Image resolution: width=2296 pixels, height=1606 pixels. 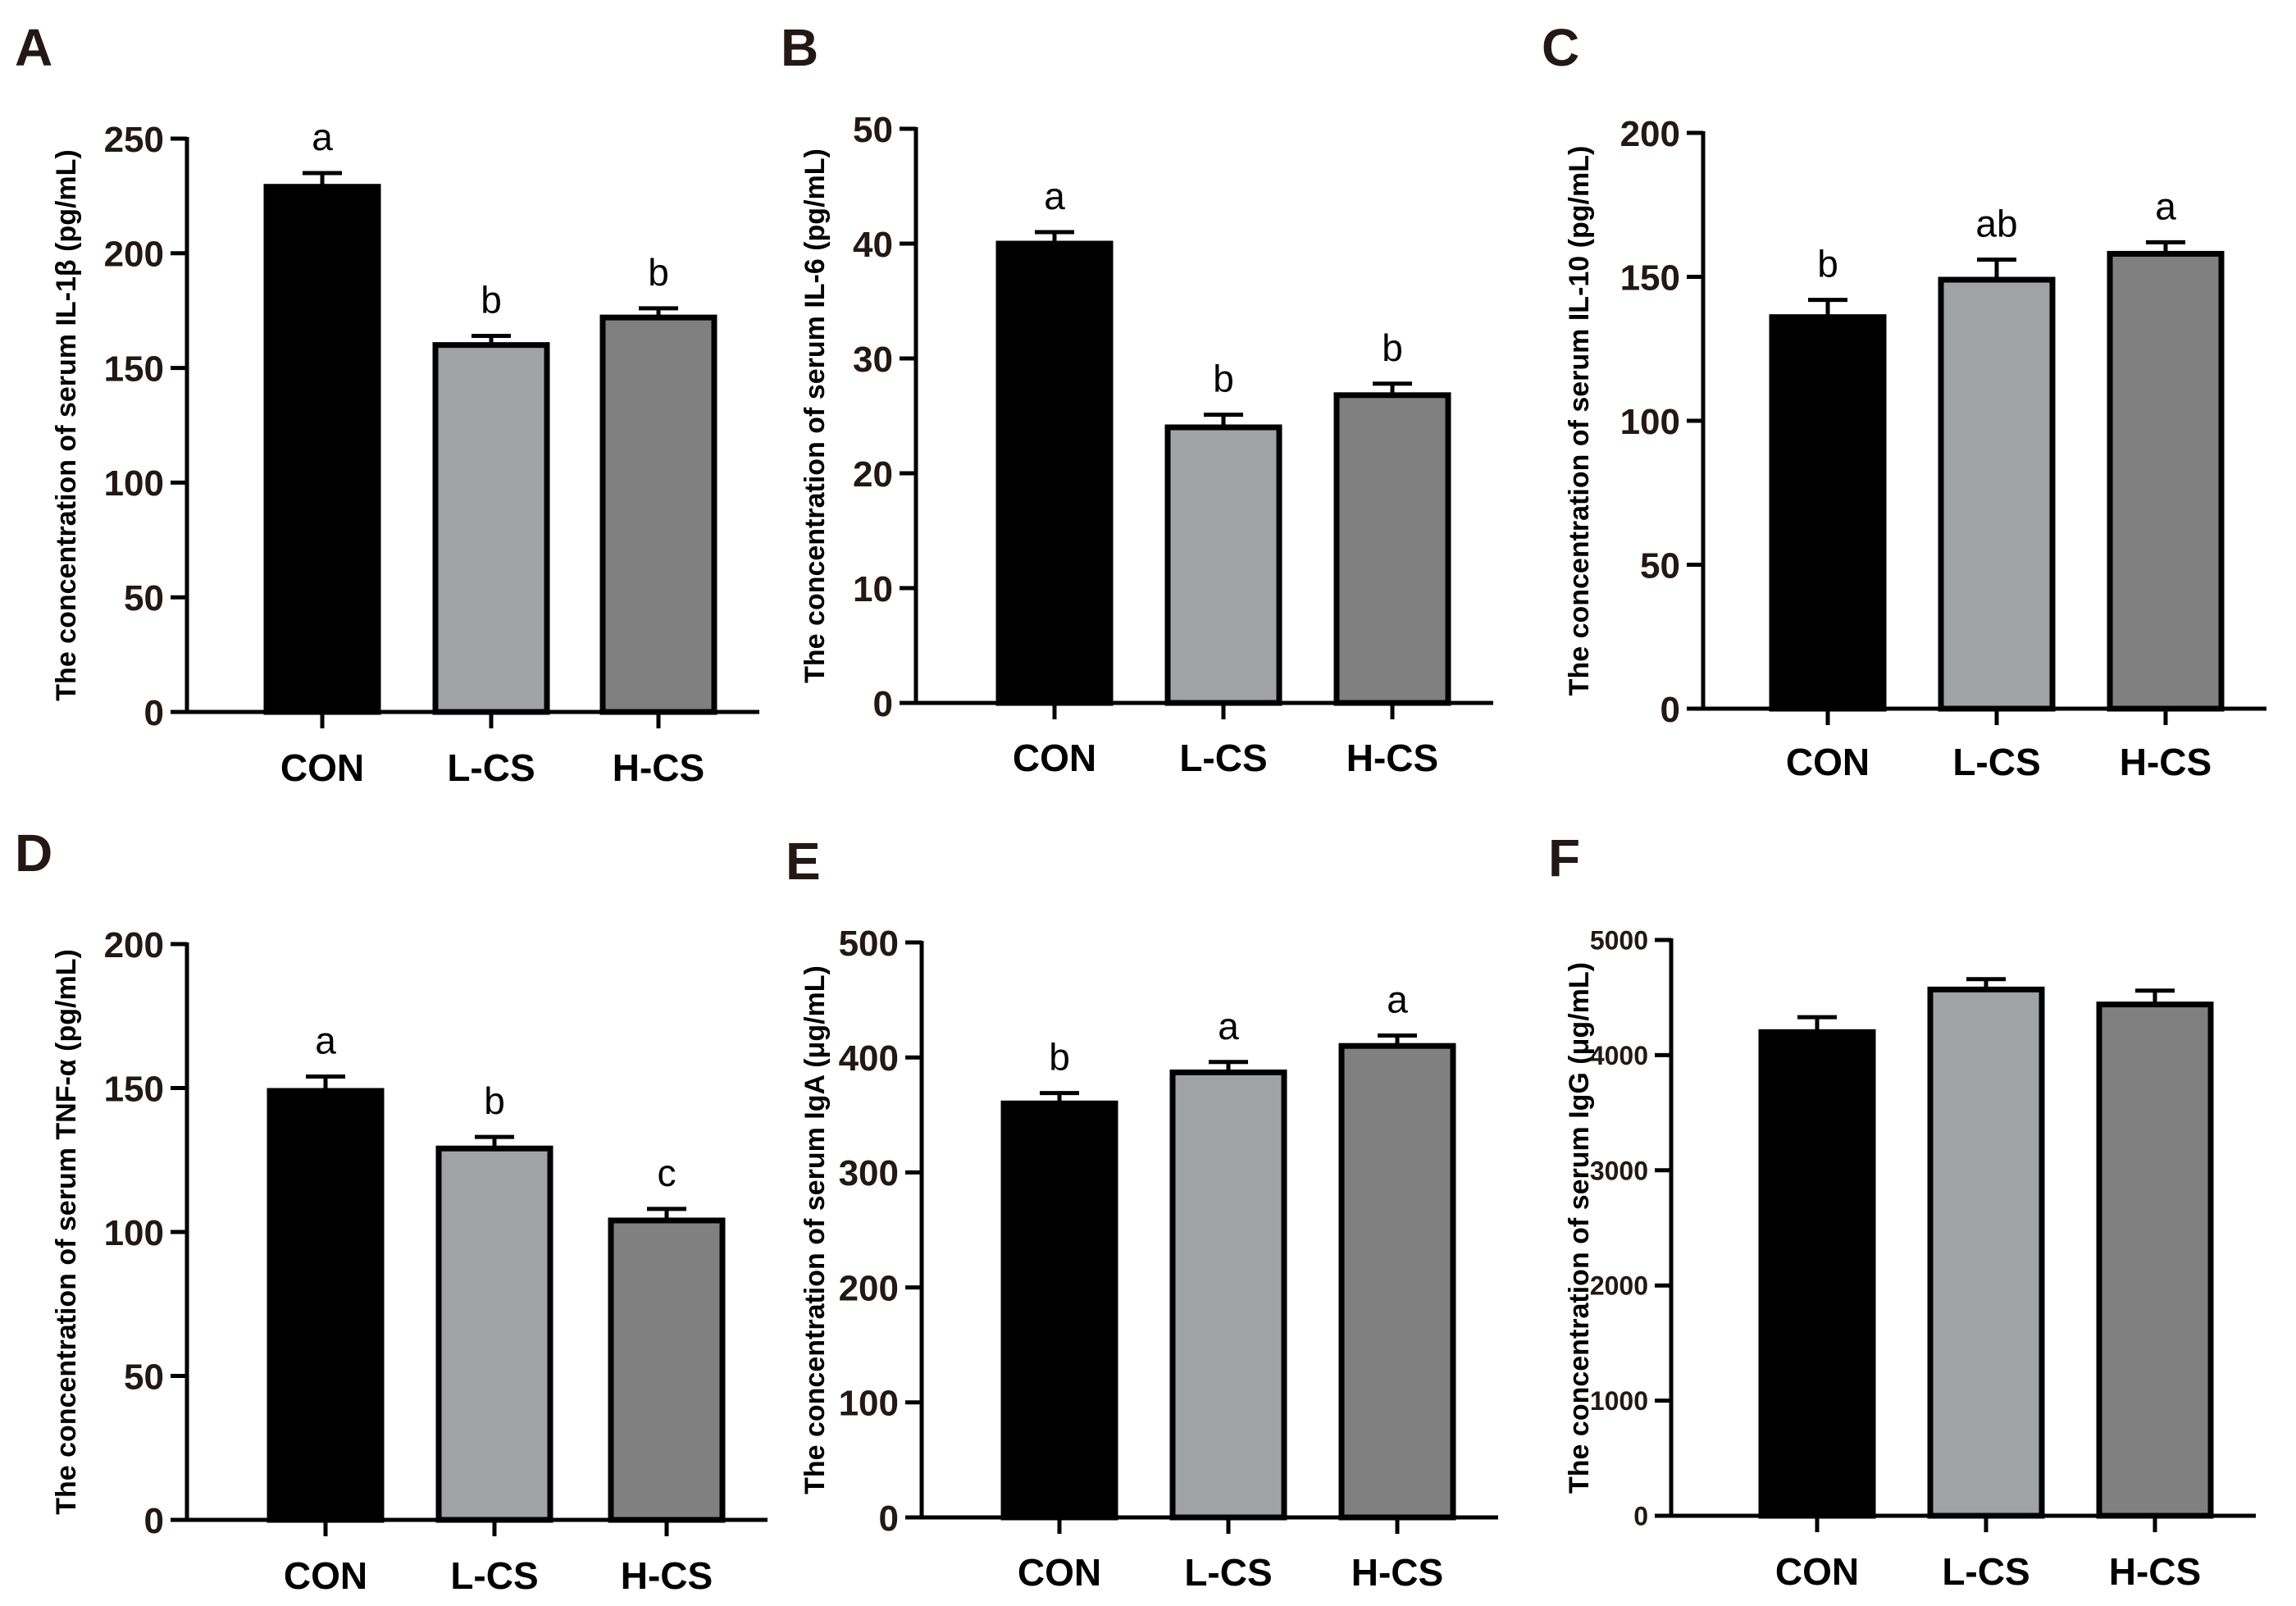 What do you see at coordinates (1619, 941) in the screenshot?
I see `y-tick-label: 5000` at bounding box center [1619, 941].